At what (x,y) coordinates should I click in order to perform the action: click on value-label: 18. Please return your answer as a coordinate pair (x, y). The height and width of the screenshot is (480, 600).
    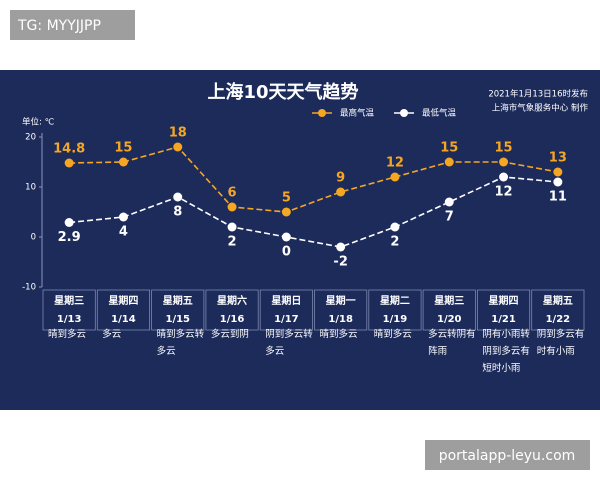
    Looking at the image, I should click on (178, 133).